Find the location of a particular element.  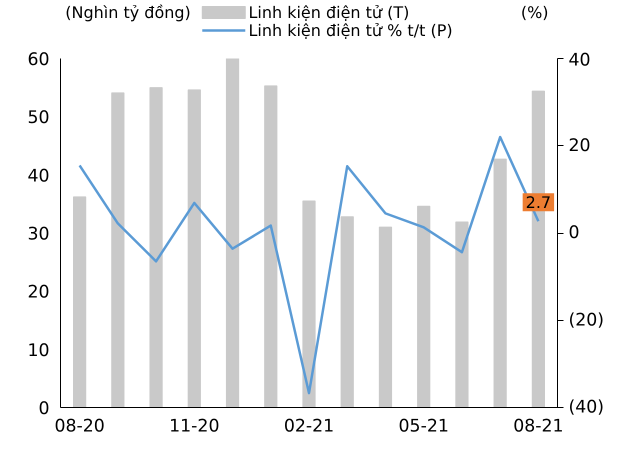

y-tick-label: 20 is located at coordinates (38, 292).